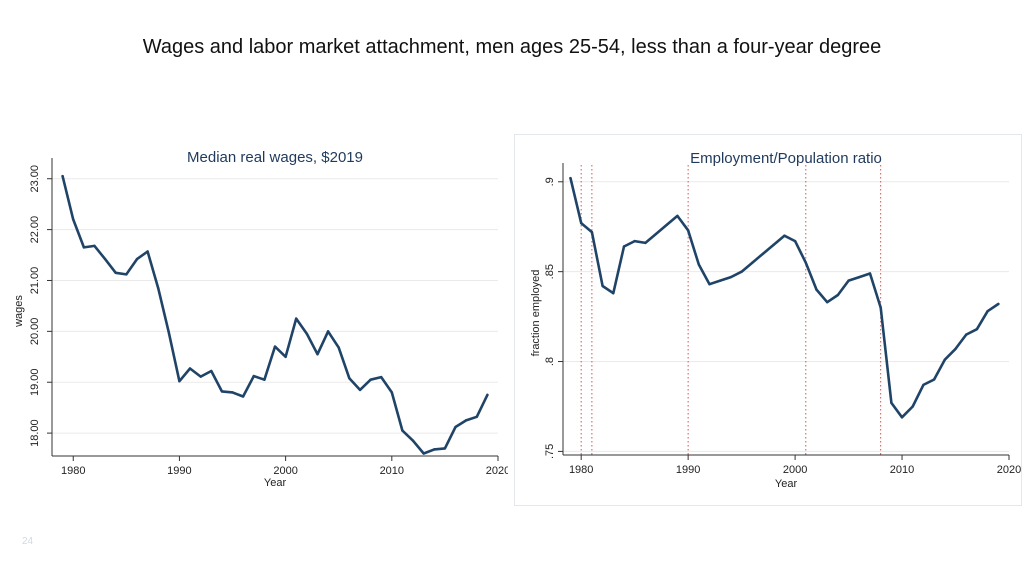 The image size is (1024, 576). Describe the element at coordinates (550, 451) in the screenshot. I see `y-tick-label: .75` at that location.